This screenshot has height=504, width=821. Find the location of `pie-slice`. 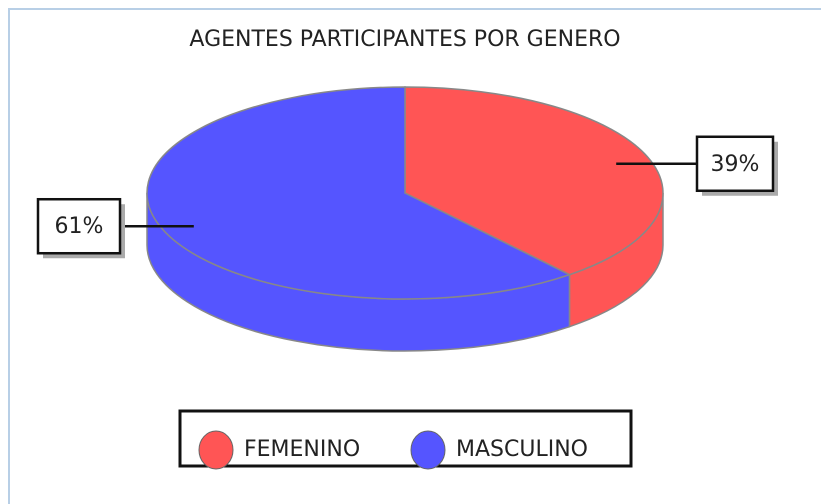

pie-slice is located at coordinates (534, 181).